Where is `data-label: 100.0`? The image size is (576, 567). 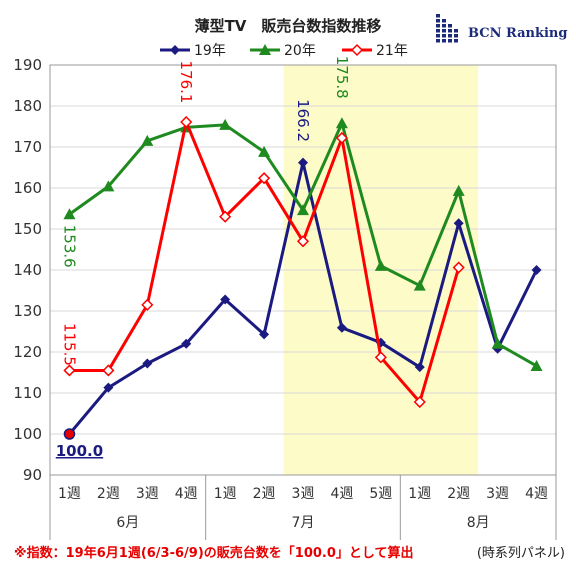
data-label: 100.0 is located at coordinates (79, 451).